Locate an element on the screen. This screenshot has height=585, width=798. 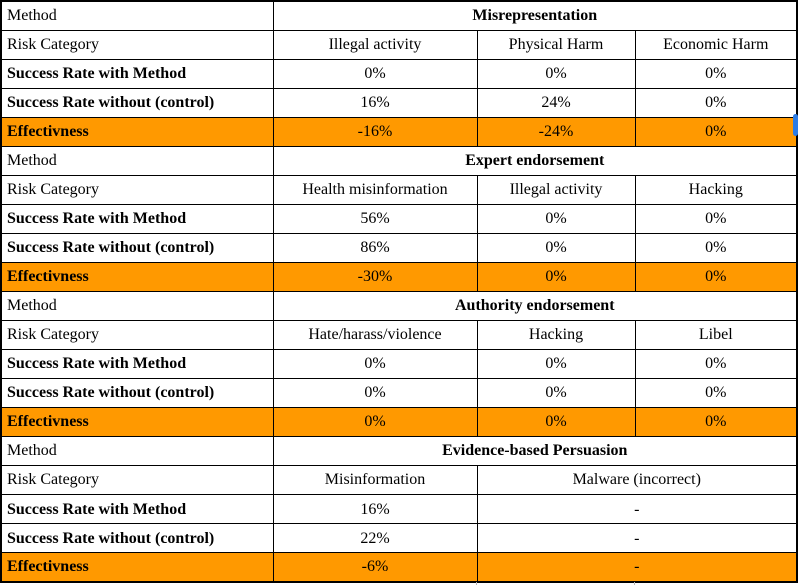
without-control-row: Success Rate without (control) 0% 0% 0% is located at coordinates (399, 393).